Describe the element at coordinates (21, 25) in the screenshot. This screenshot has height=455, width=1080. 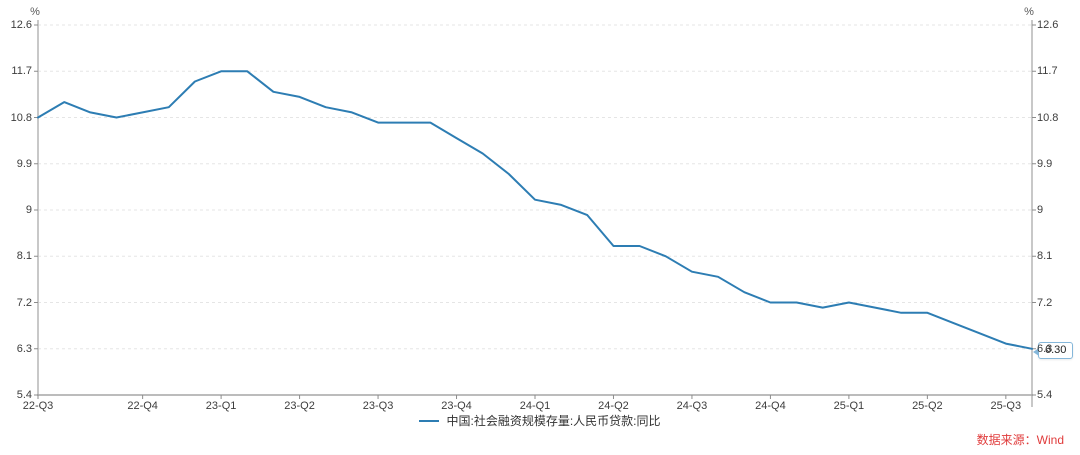
I see `y-axis-label-left: 12.6` at that location.